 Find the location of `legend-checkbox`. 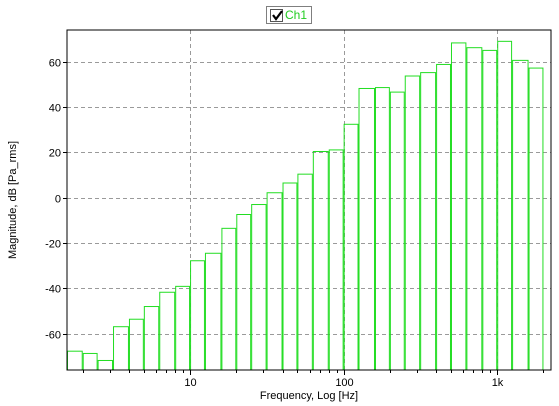

legend-checkbox is located at coordinates (276, 15).